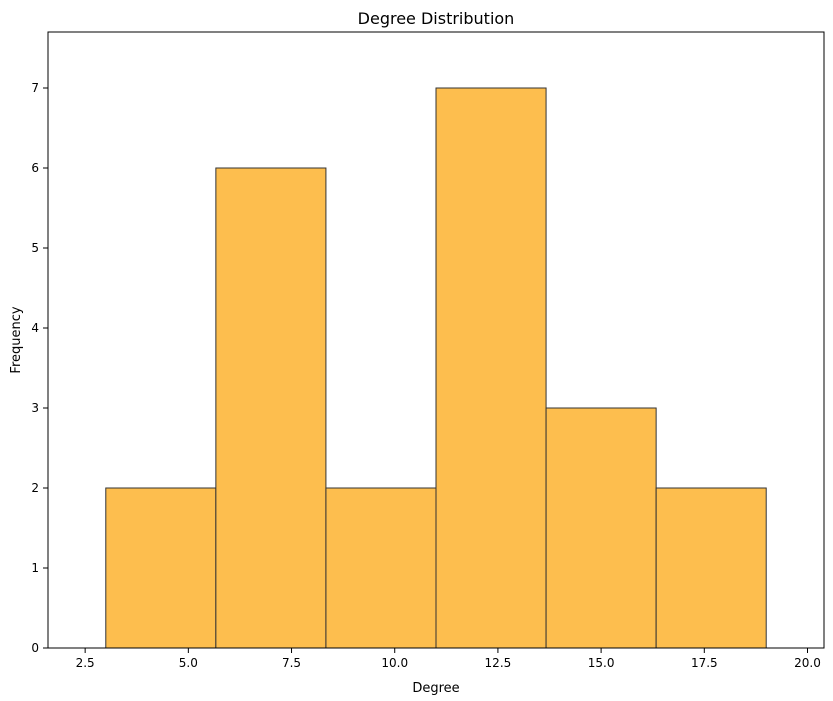 The image size is (833, 701). What do you see at coordinates (85, 663) in the screenshot?
I see `x-tick-label: 2.5` at bounding box center [85, 663].